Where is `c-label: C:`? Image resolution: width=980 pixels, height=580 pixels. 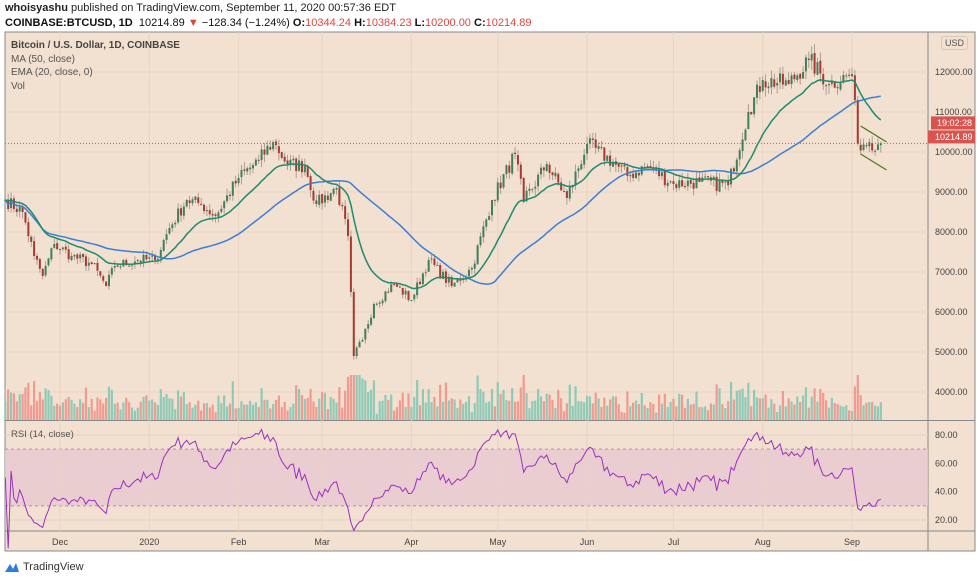 c-label: C: is located at coordinates (480, 23).